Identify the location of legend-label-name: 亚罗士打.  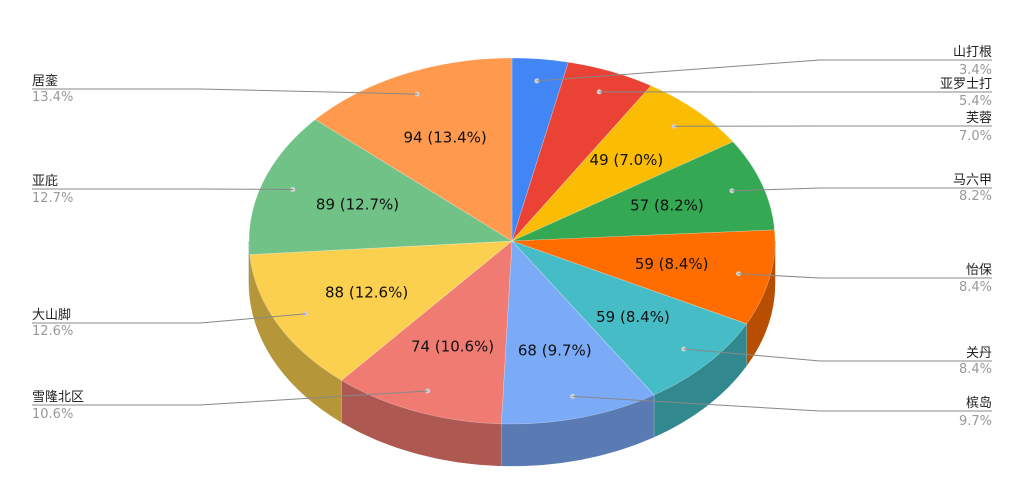
(966, 84).